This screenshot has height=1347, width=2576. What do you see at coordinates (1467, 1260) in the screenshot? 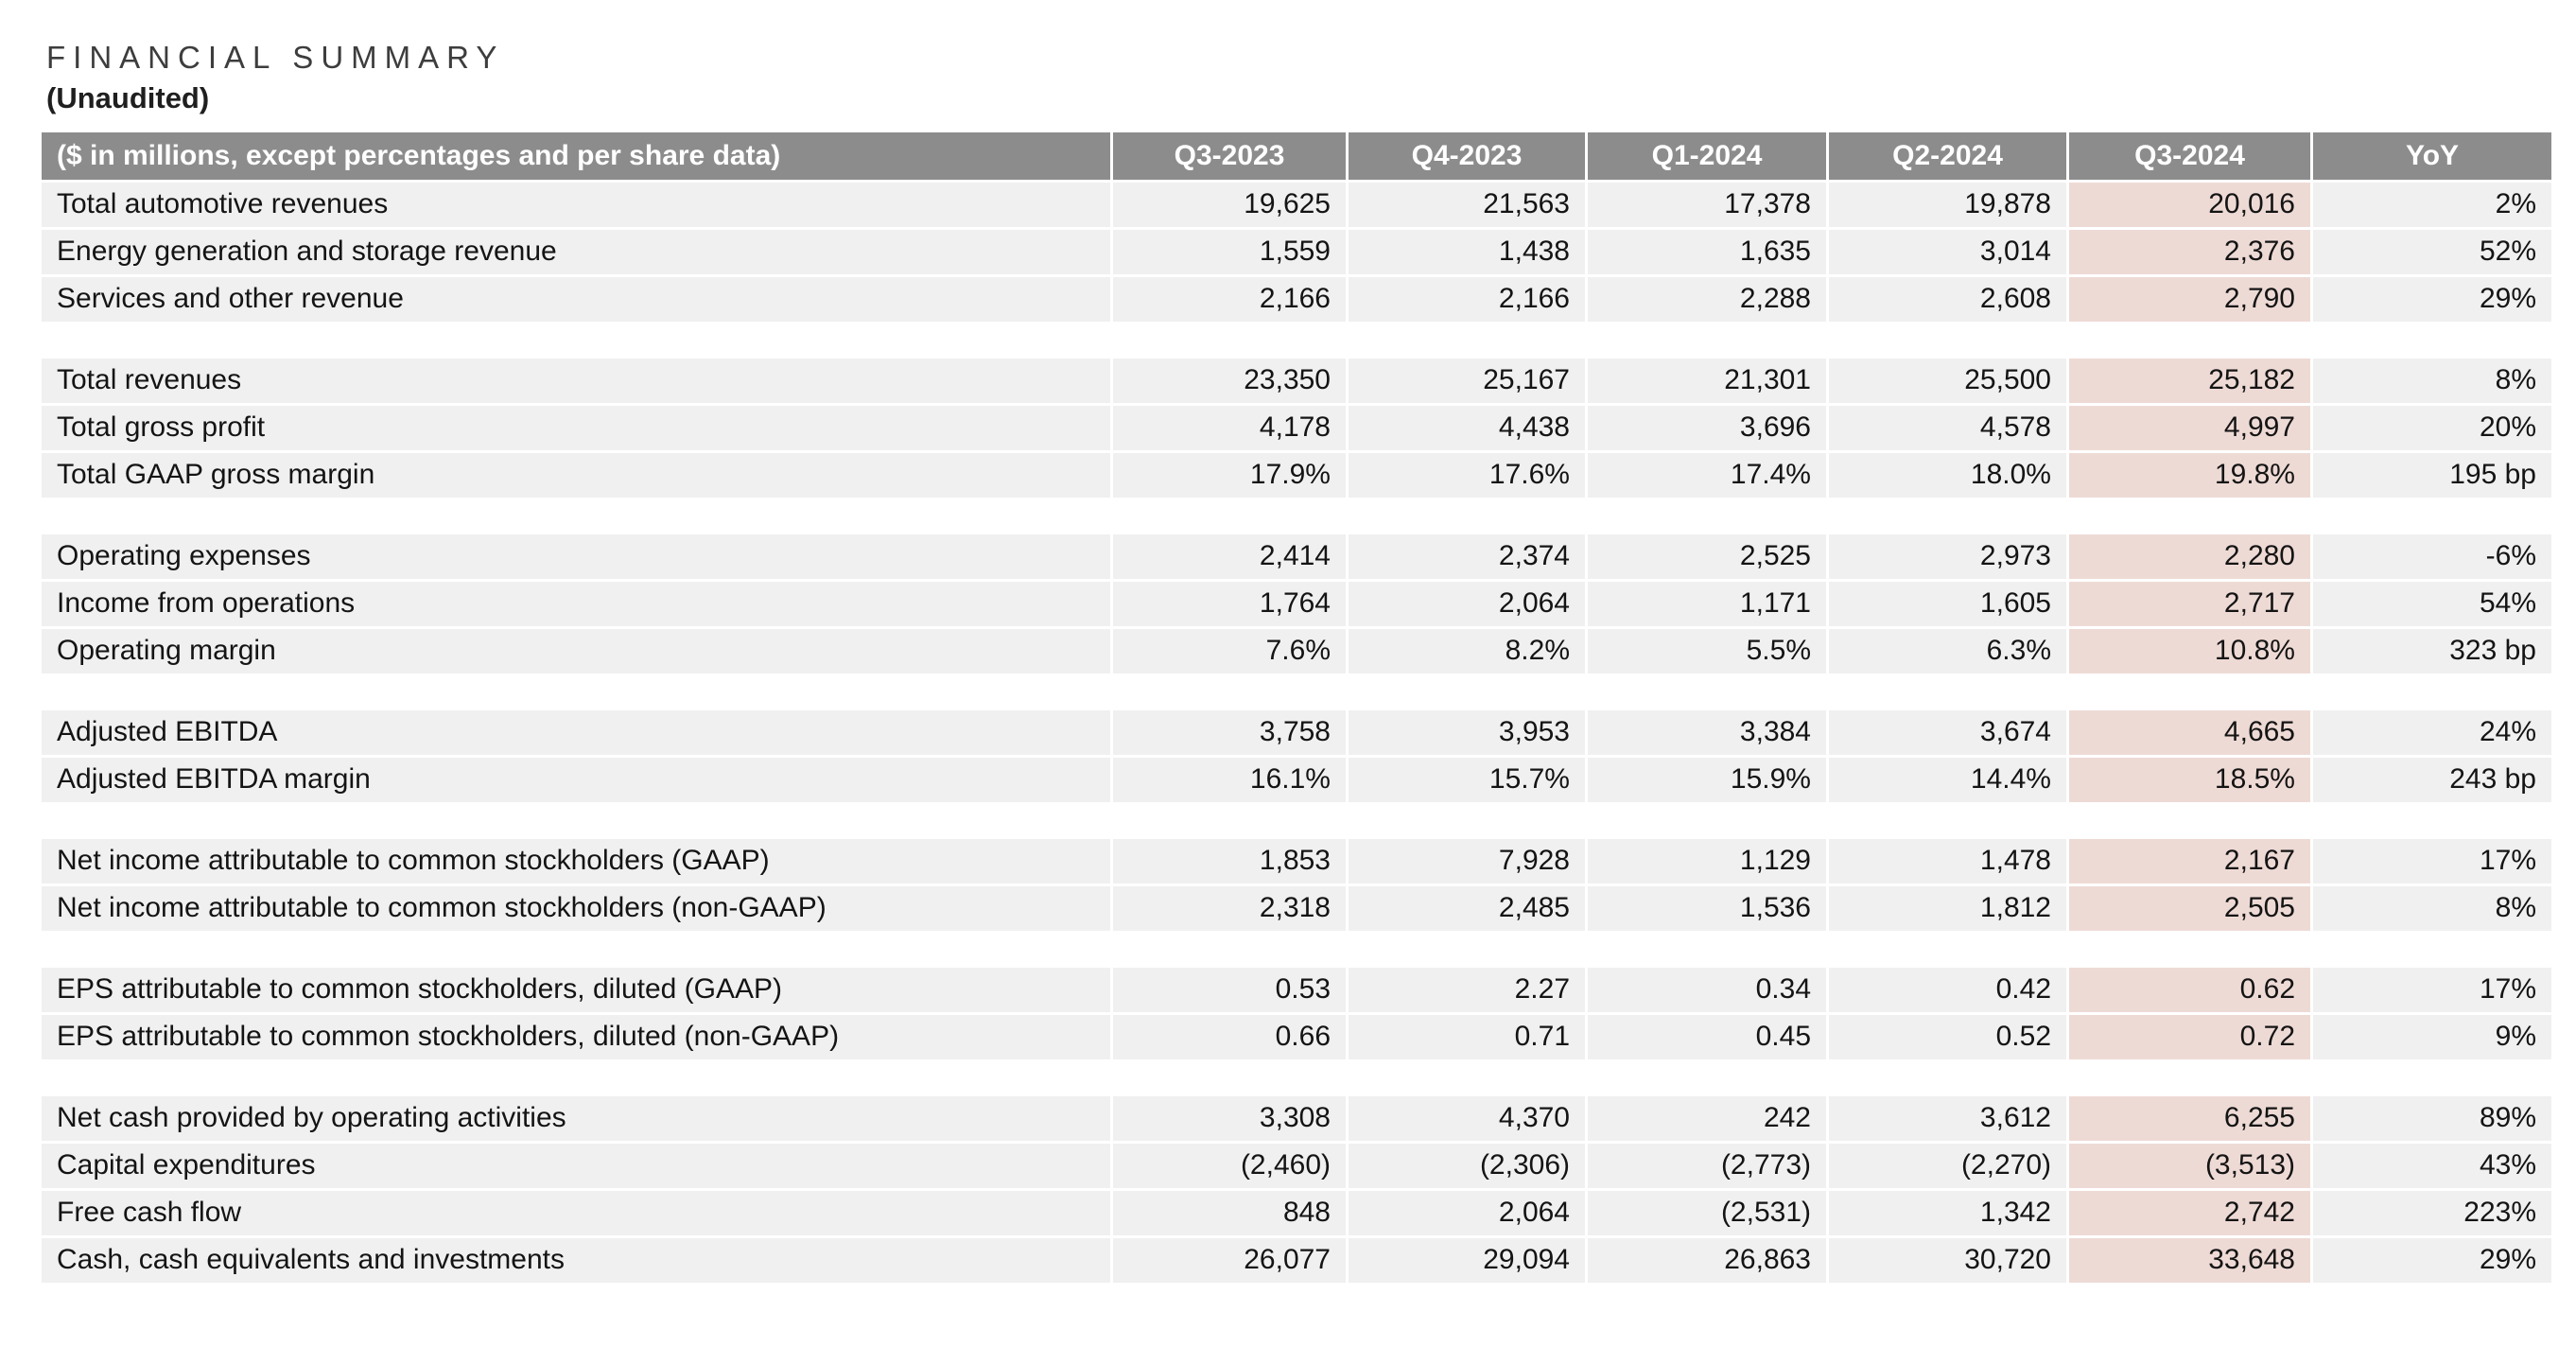
I see `cell-q4-2023: 29,094` at bounding box center [1467, 1260].